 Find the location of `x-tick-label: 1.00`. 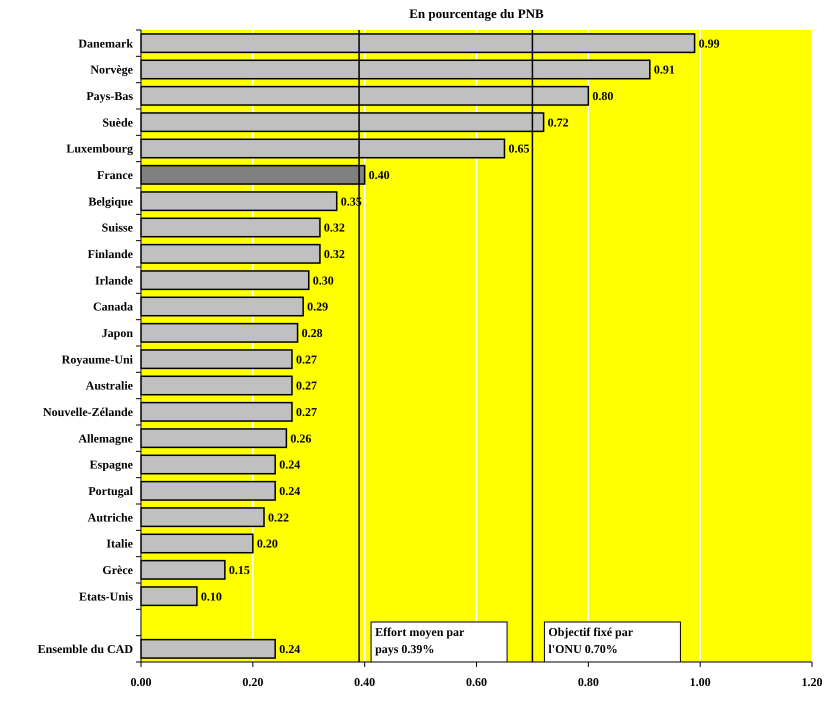

x-tick-label: 1.00 is located at coordinates (700, 682).